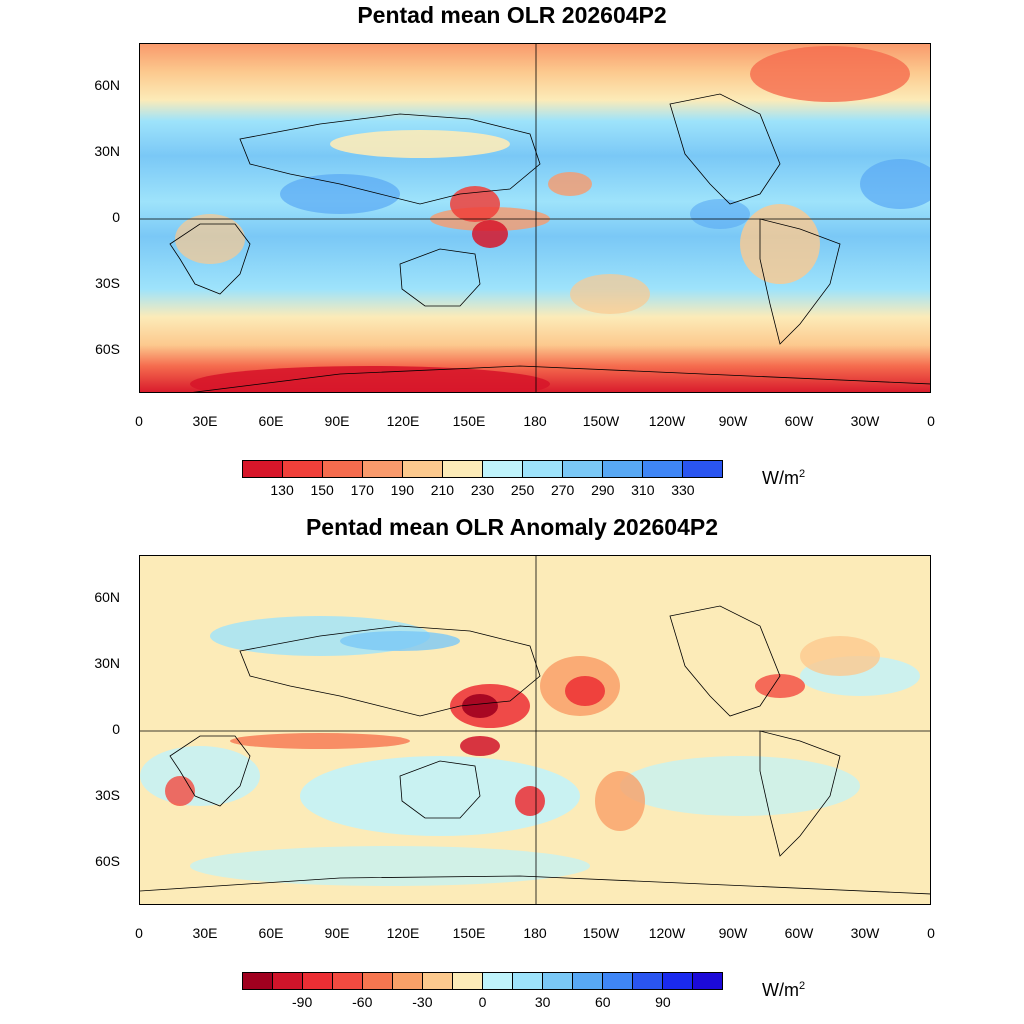  Describe the element at coordinates (107, 663) in the screenshot. I see `lat-label-30n-2: 30N` at that location.